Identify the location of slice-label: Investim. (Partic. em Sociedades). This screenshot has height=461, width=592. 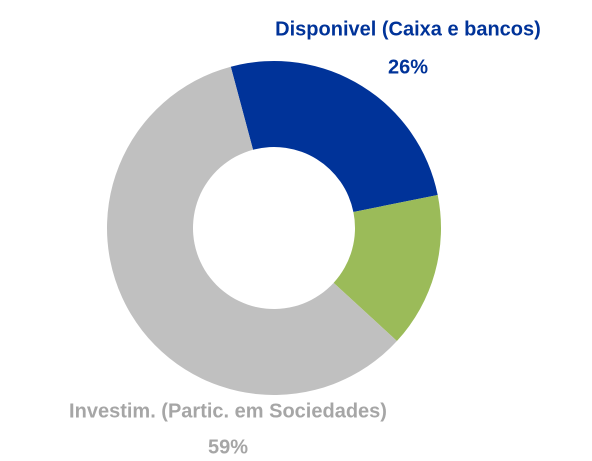
(228, 411).